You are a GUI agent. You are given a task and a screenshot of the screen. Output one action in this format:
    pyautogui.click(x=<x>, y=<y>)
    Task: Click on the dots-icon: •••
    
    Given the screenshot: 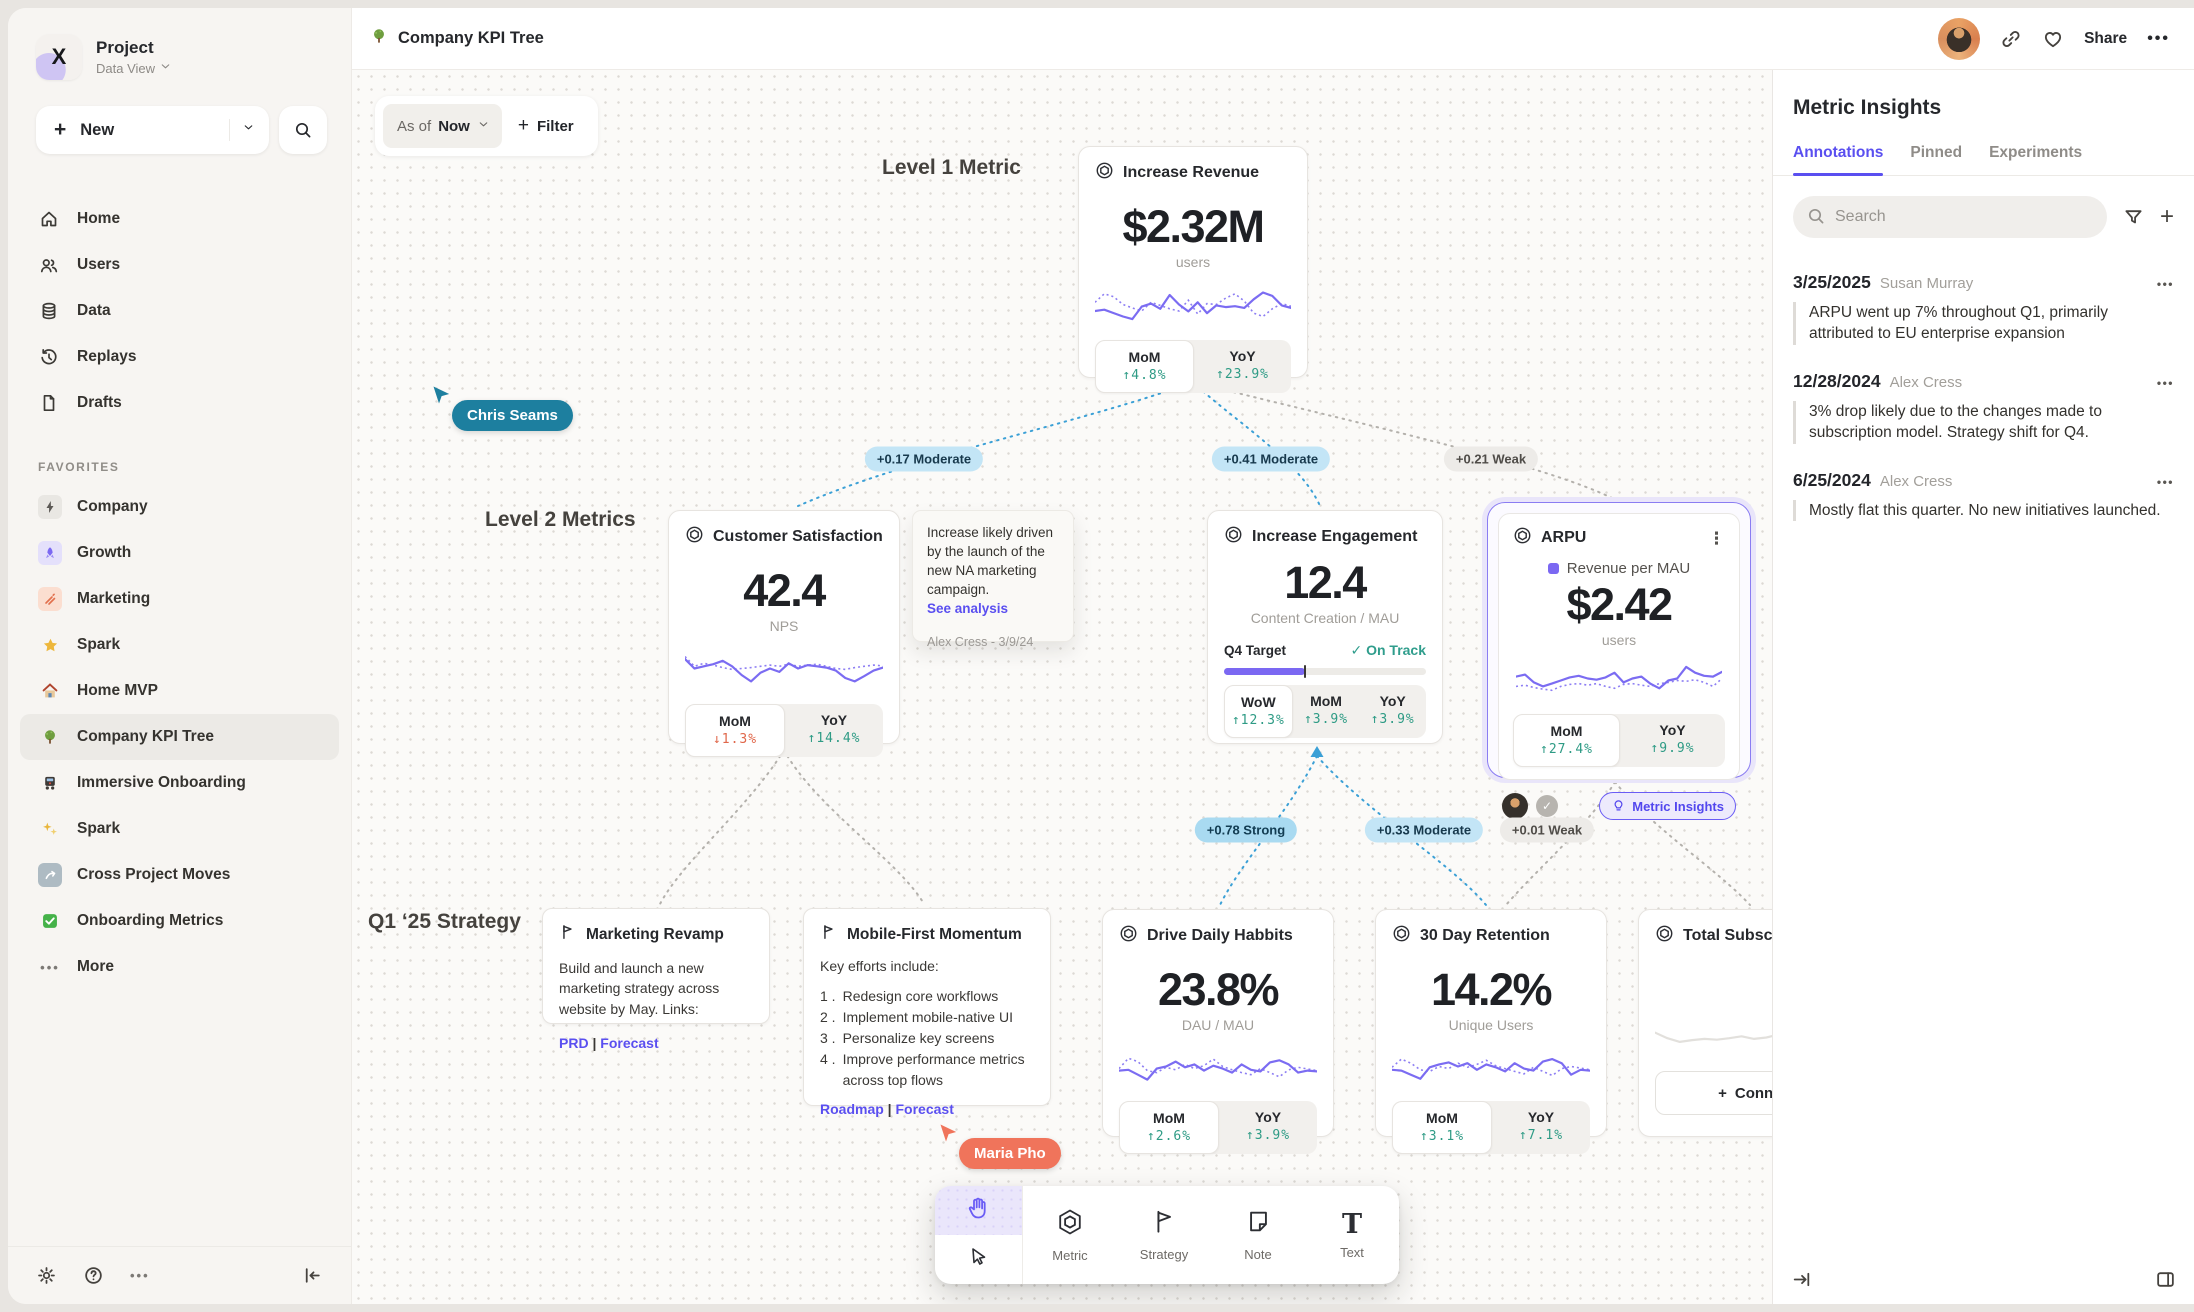 What is the action you would take?
    pyautogui.click(x=50, y=967)
    